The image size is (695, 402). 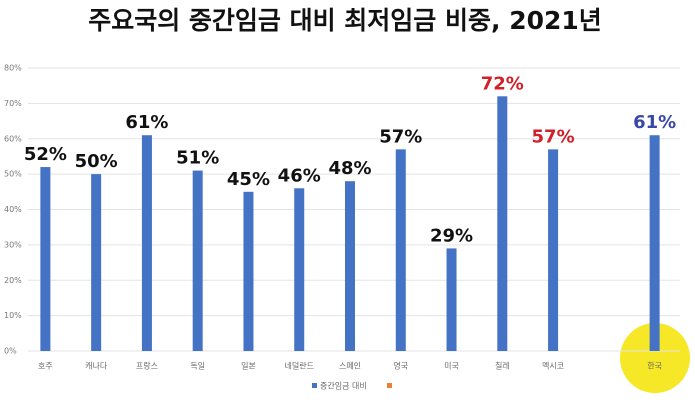 I want to click on legend-swatch-extra, so click(x=389, y=385).